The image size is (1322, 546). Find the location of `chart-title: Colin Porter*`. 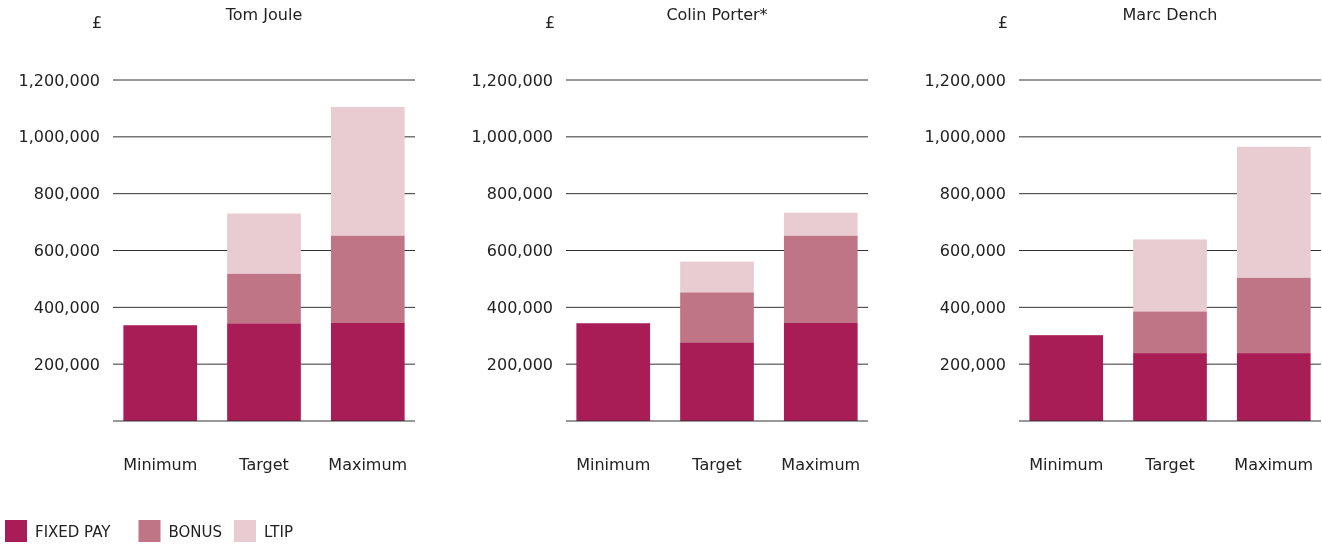

chart-title: Colin Porter* is located at coordinates (717, 14).